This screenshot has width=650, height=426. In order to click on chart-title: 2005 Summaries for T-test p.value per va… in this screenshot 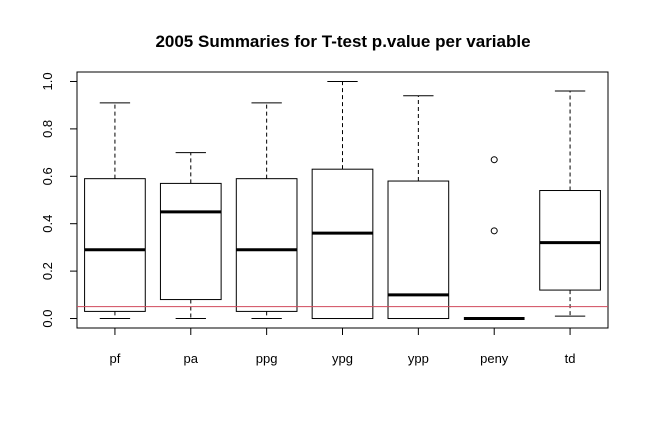, I will do `click(342, 41)`.